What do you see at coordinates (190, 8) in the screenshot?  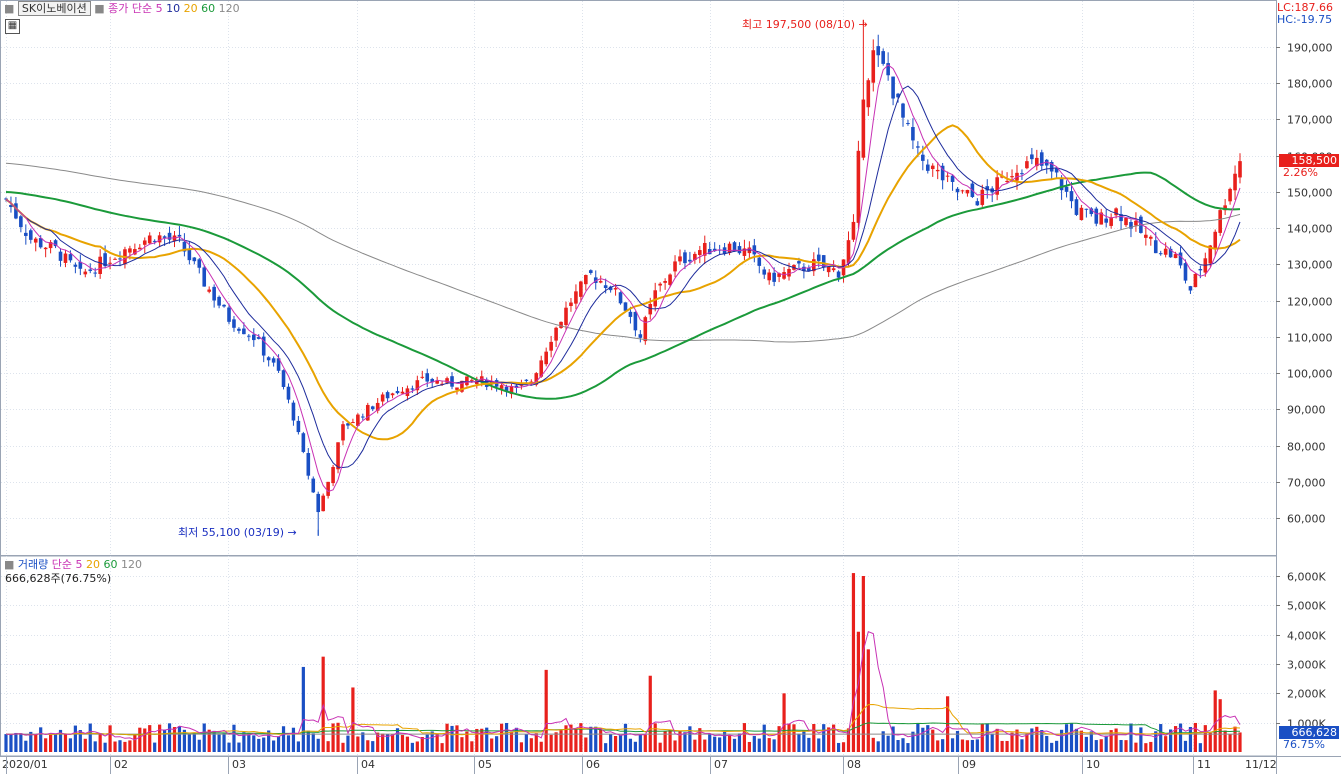 I see `ma20-label: 20` at bounding box center [190, 8].